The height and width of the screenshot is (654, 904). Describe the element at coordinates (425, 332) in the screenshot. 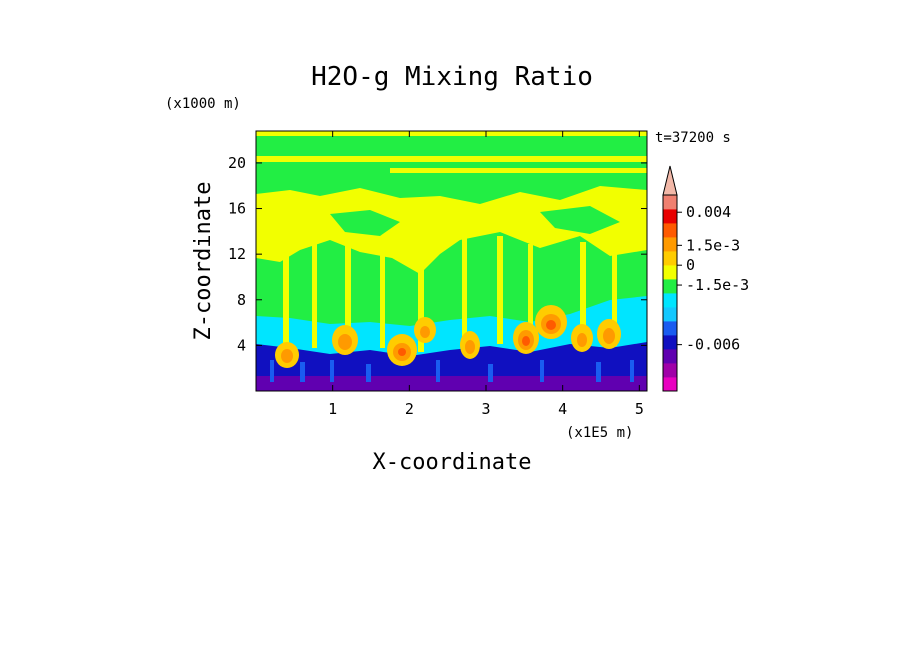

I see `core-4-center` at that location.